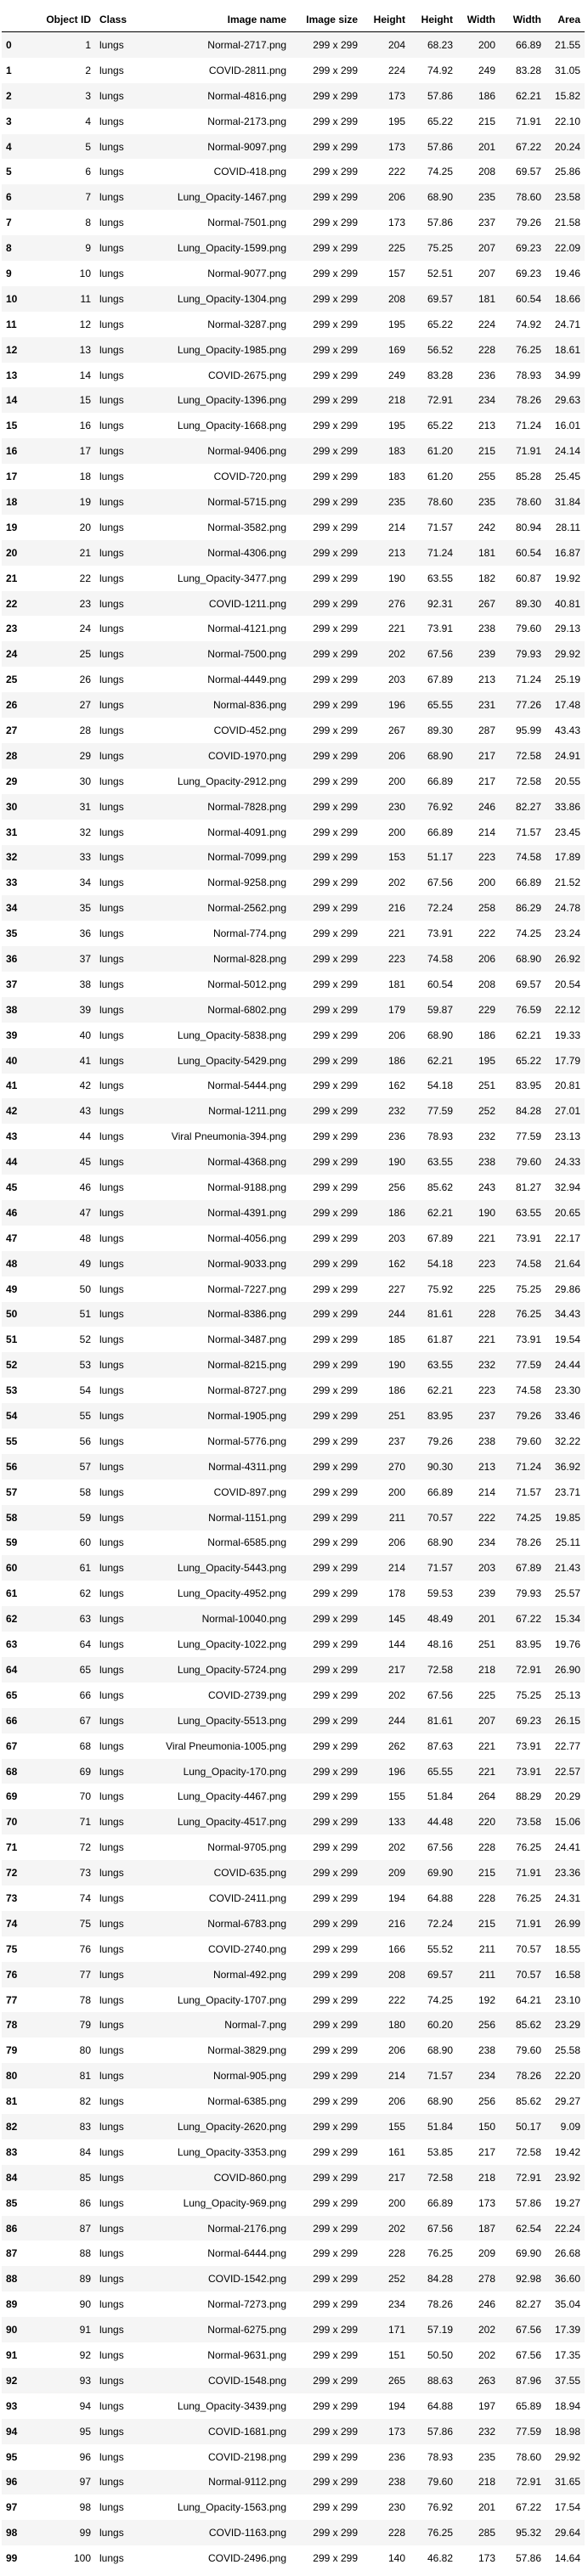  Describe the element at coordinates (12, 984) in the screenshot. I see `row-index: 37` at that location.